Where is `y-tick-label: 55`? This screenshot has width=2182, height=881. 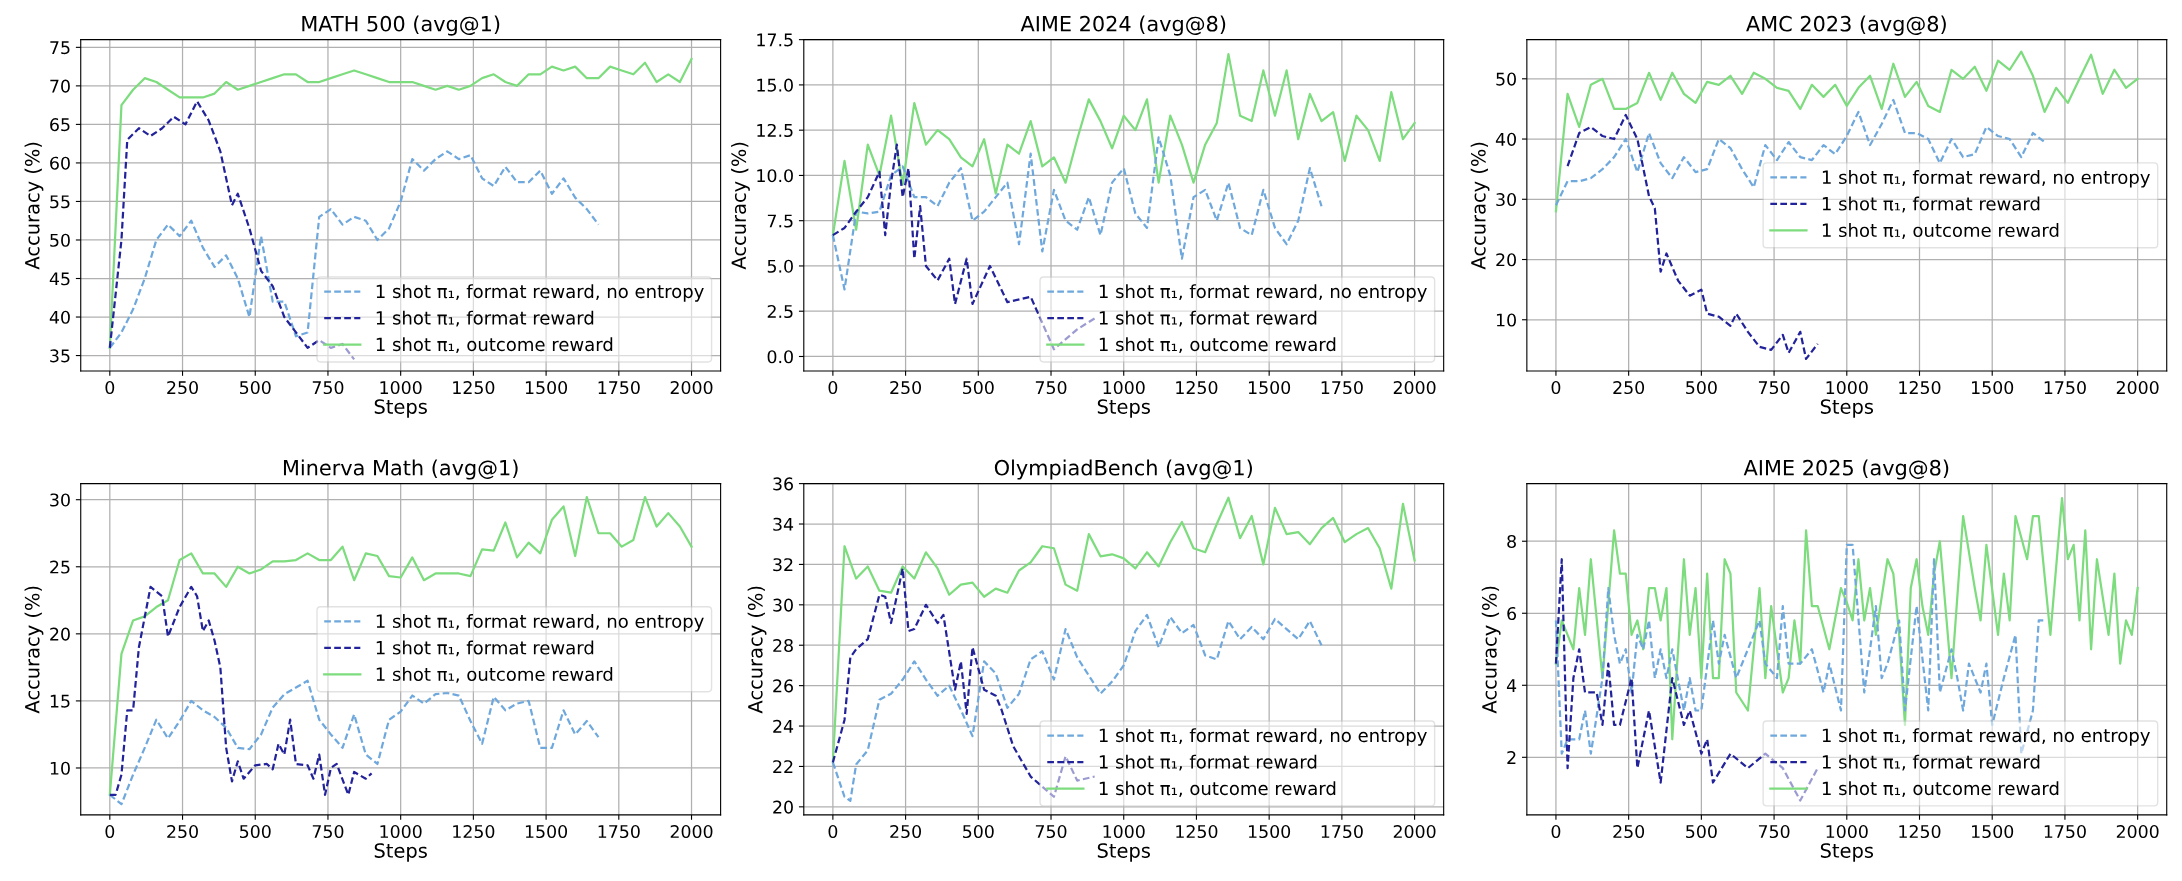
y-tick-label: 55 is located at coordinates (60, 202).